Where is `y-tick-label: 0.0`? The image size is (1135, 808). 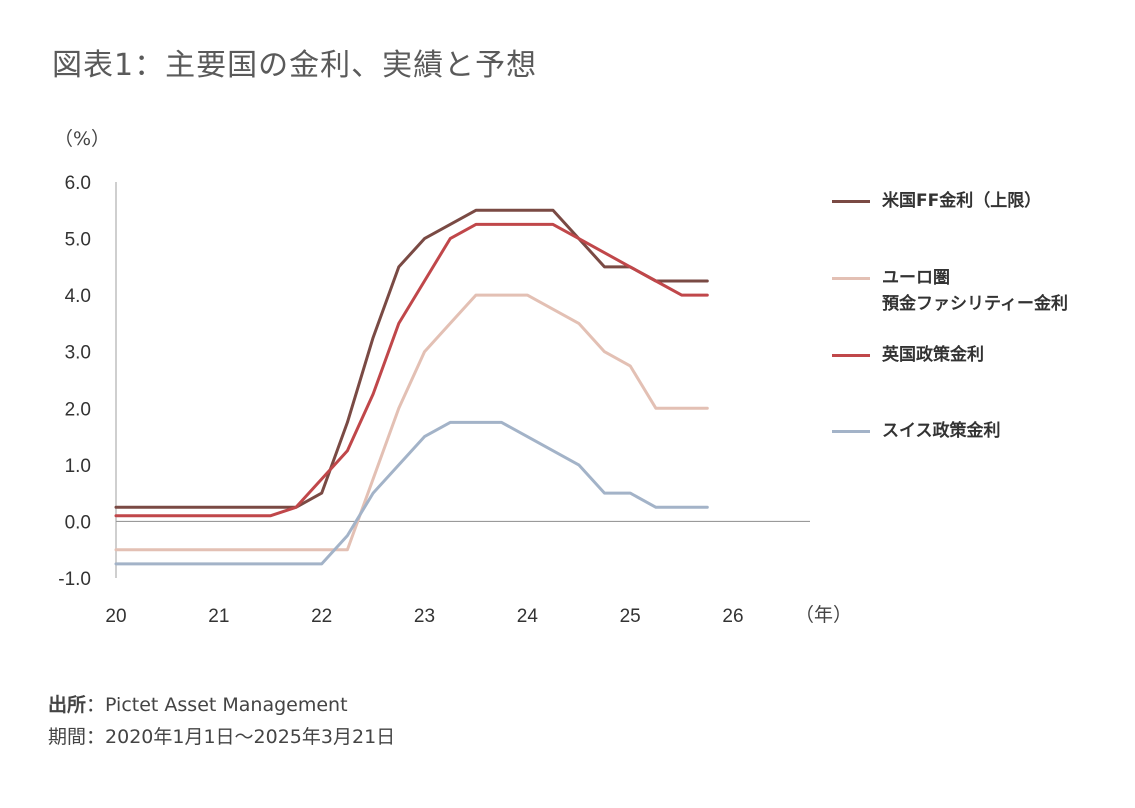
y-tick-label: 0.0 is located at coordinates (78, 522).